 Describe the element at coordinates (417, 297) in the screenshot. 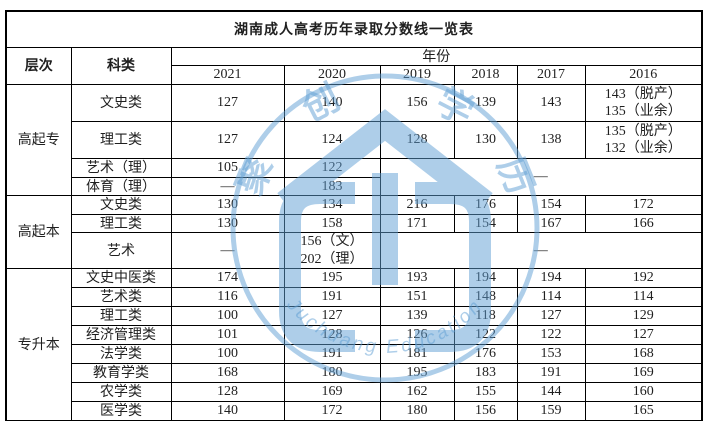

I see `score-cell: 151` at that location.